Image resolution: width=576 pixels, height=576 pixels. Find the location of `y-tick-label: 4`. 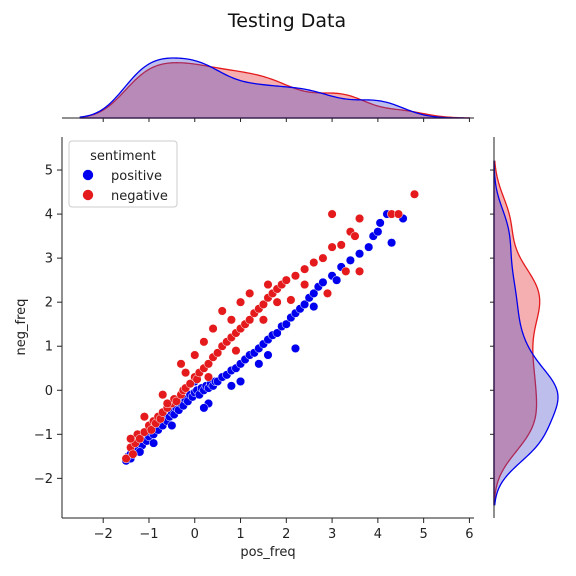

y-tick-label: 4 is located at coordinates (49, 215).